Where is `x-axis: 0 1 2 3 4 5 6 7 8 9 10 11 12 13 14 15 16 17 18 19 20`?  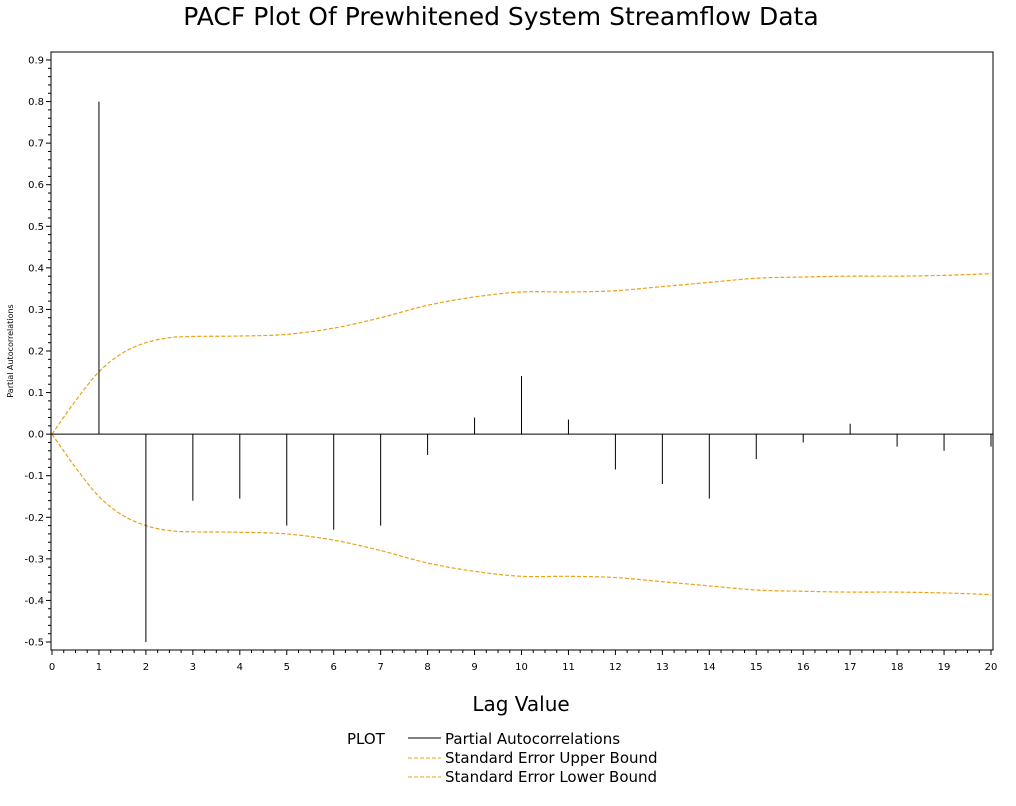 x-axis: 0 1 2 3 4 5 6 7 8 9 10 11 12 13 14 15 16 17 18 19 20 is located at coordinates (523, 661).